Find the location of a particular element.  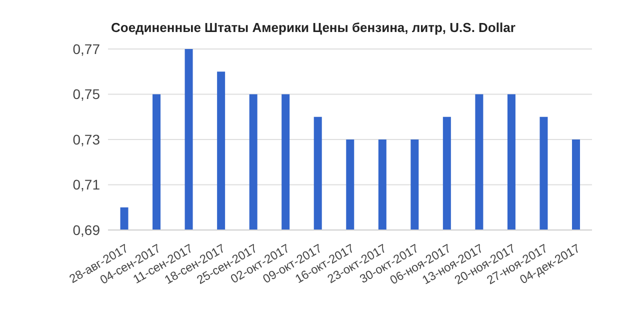

y-tick-label: 0,73 is located at coordinates (86, 139).